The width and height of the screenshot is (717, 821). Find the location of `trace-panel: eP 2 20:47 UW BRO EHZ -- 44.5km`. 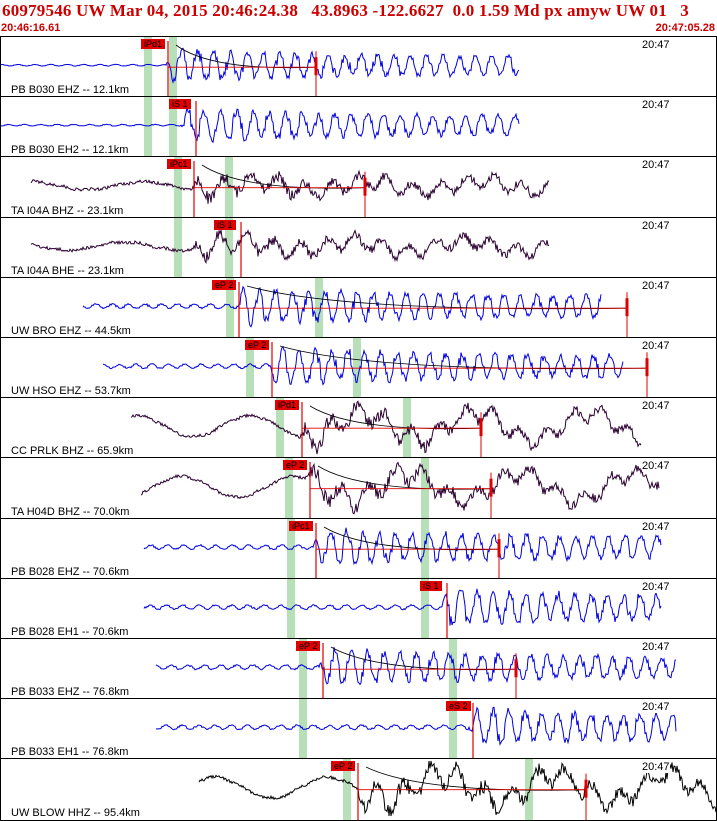

trace-panel: eP 2 20:47 UW BRO EHZ -- 44.5km is located at coordinates (358, 307).